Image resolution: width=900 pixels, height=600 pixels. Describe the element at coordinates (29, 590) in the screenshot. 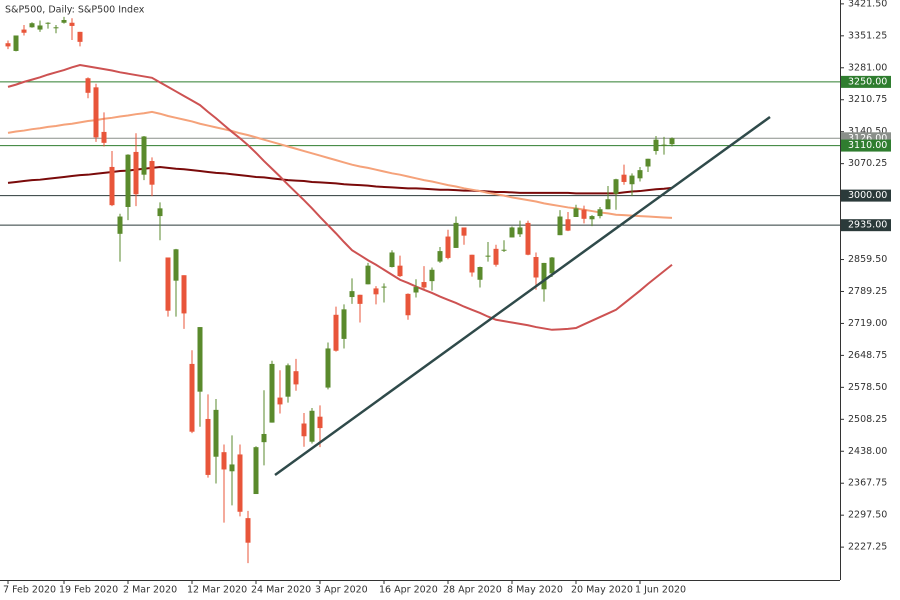

I see `x-tick-label: 7 Feb 2020` at that location.